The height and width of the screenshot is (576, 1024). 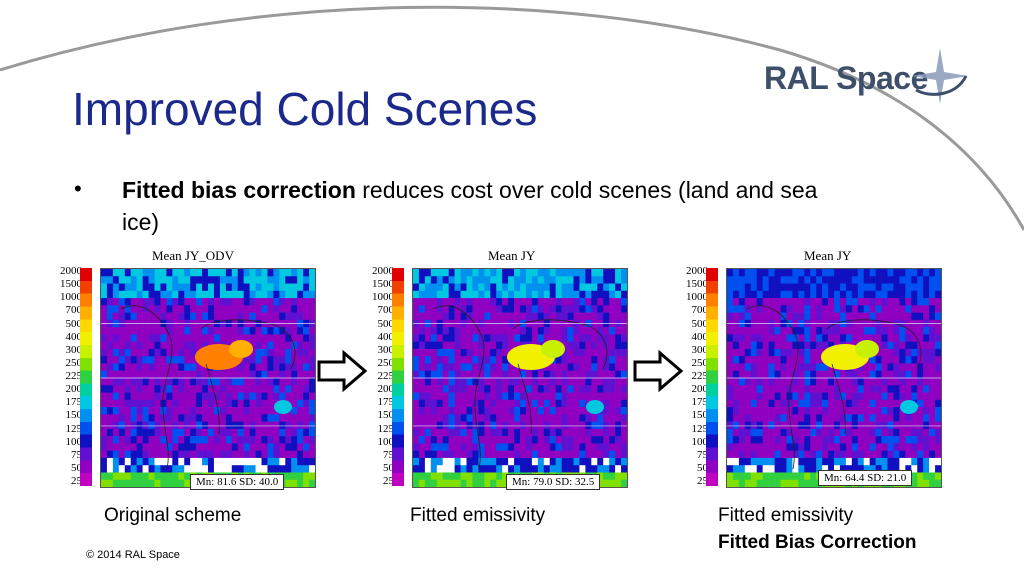 I want to click on map-title: Mean JY_ODV, so click(x=193, y=255).